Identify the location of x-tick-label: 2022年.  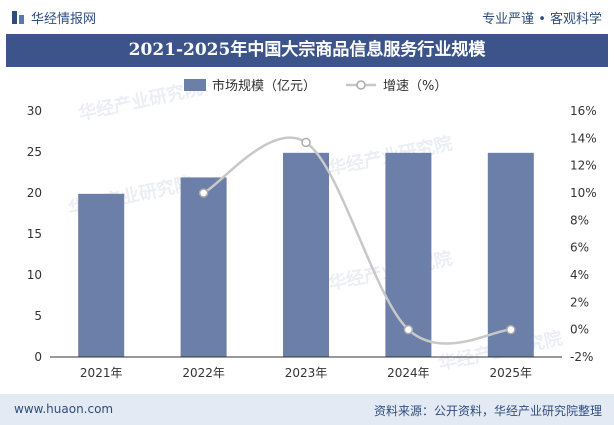
(203, 373).